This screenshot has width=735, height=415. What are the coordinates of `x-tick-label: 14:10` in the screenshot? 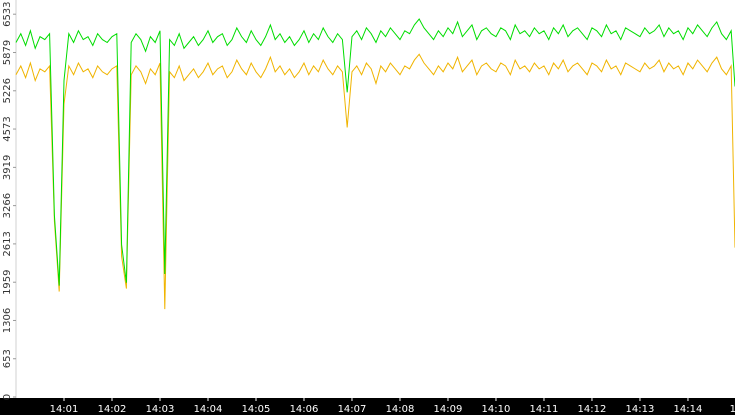 It's located at (496, 409).